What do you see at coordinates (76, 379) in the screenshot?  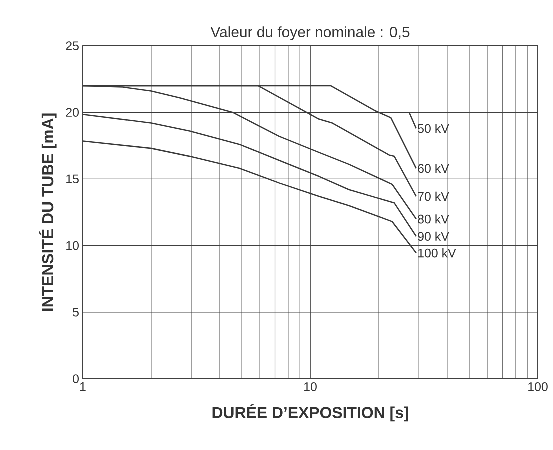 I see `y-tick-label: 0` at bounding box center [76, 379].